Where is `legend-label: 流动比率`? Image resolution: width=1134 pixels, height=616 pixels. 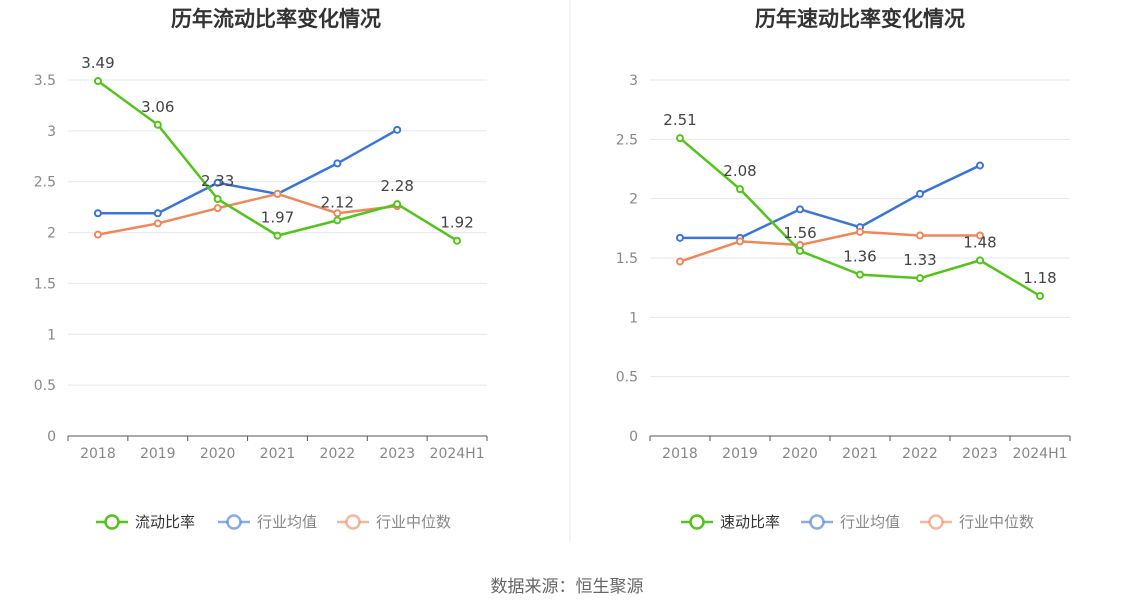
legend-label: 流动比率 is located at coordinates (165, 522).